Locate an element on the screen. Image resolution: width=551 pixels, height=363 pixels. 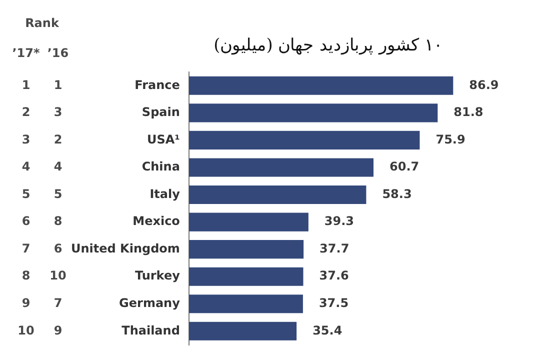
y-tick-label: United Kingdom is located at coordinates (125, 248).